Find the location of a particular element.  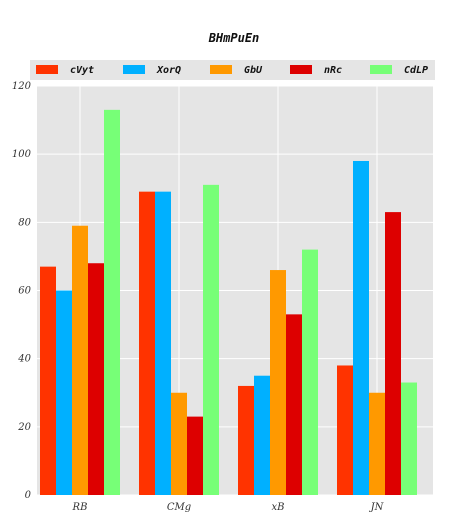

bar-nRc-xB is located at coordinates (294, 404).